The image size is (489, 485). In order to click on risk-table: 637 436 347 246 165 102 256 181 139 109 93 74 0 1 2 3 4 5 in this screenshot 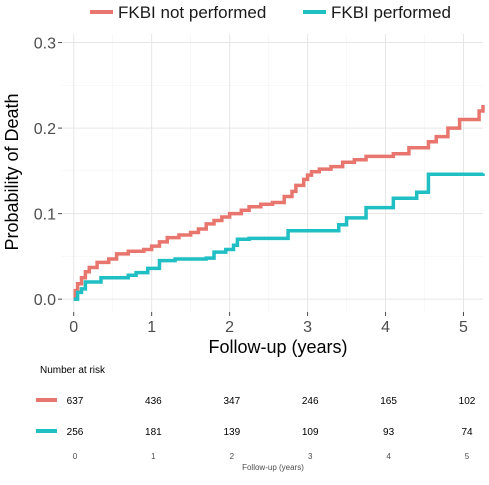, I will do `click(256, 428)`.